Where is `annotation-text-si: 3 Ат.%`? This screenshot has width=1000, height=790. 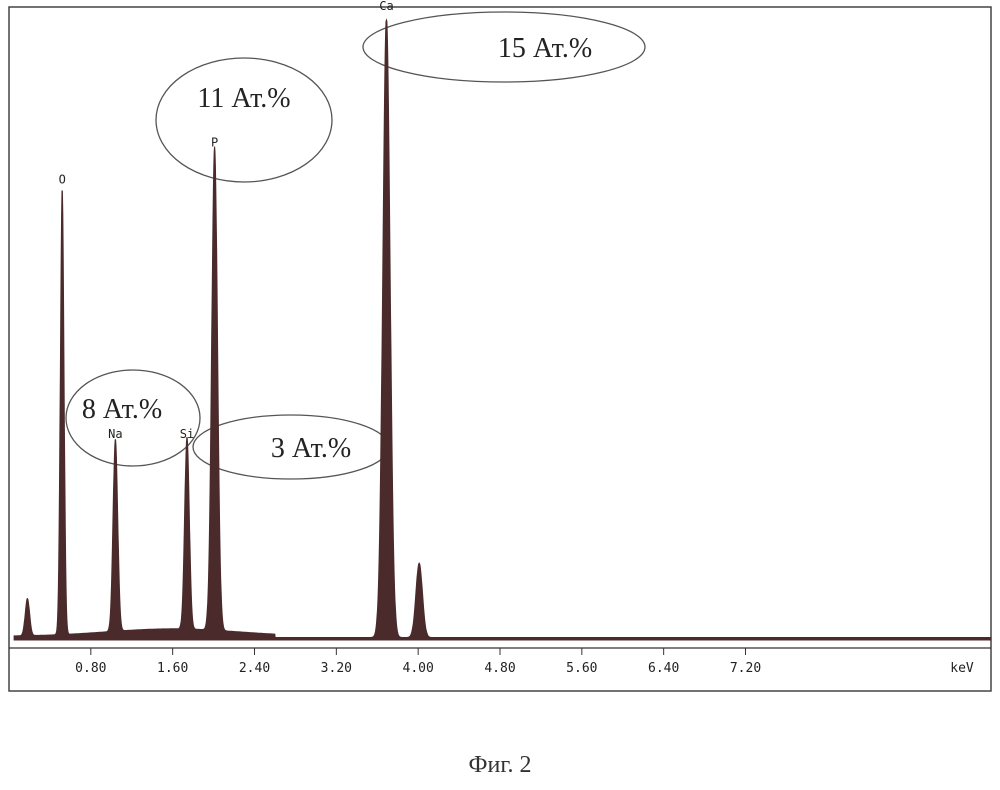 annotation-text-si: 3 Ат.% is located at coordinates (311, 448).